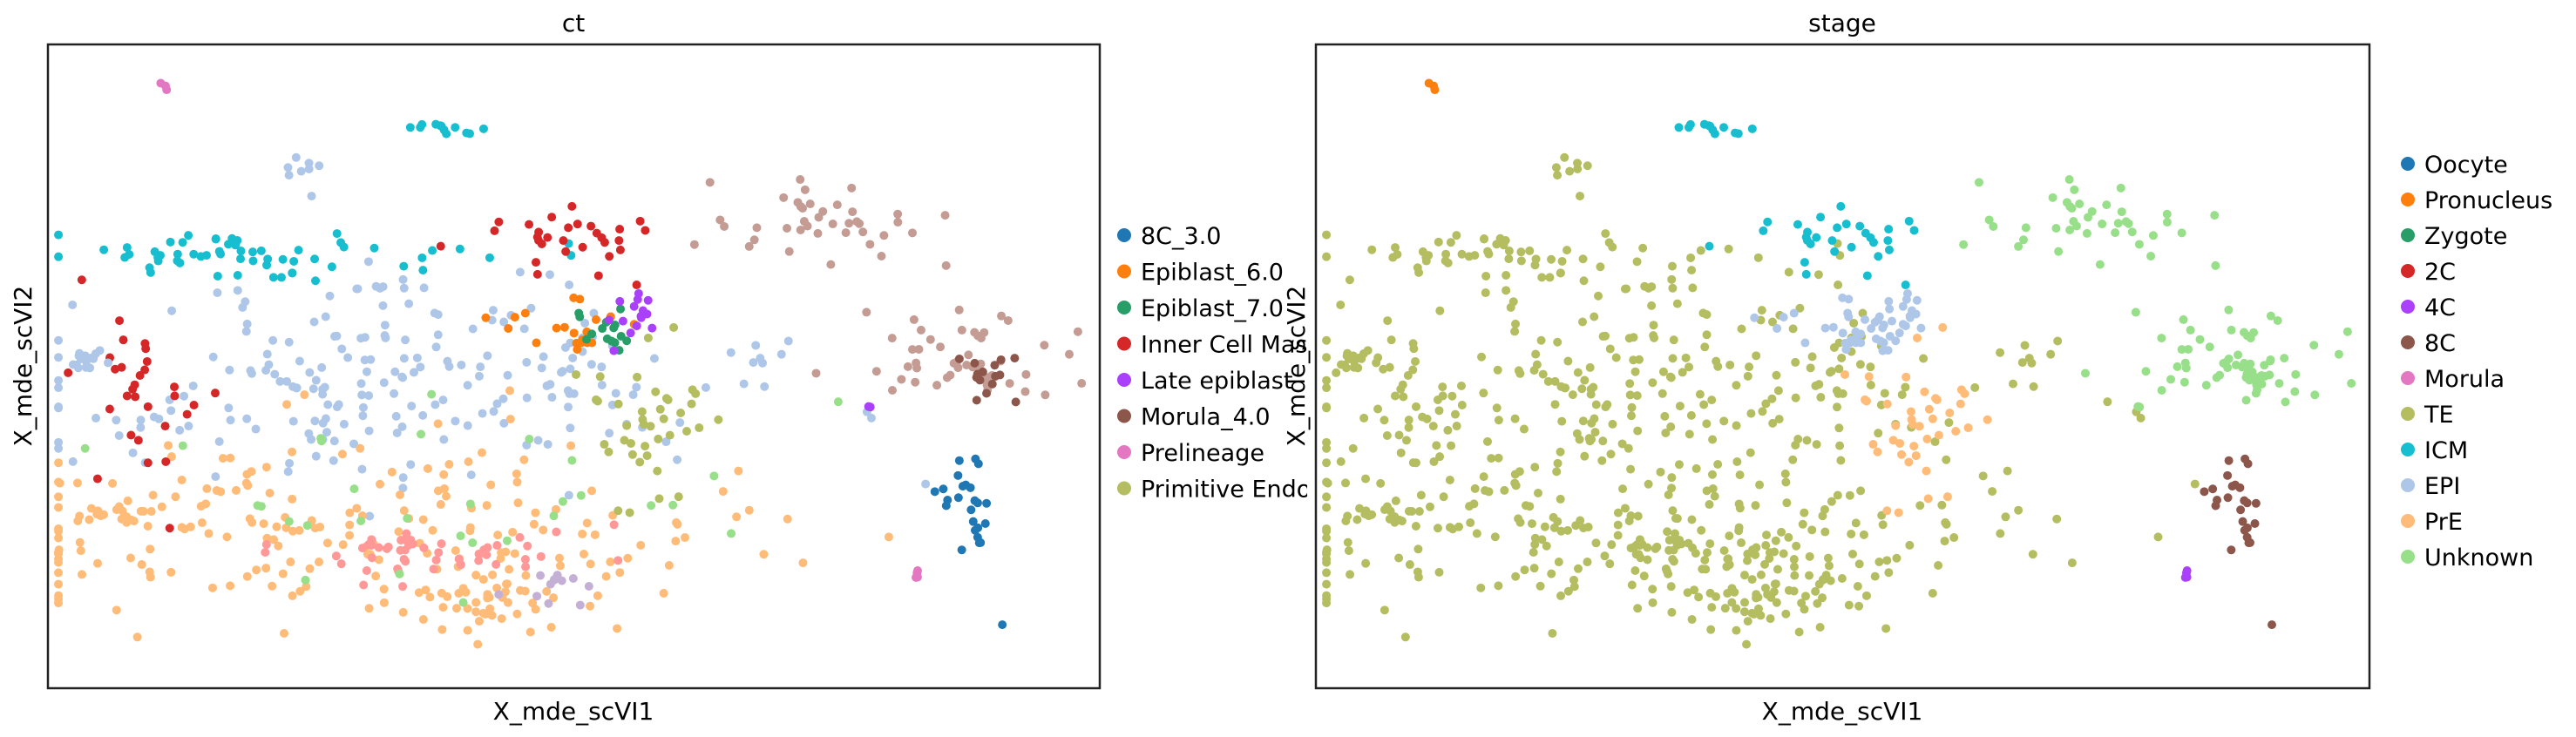 The image size is (2576, 737). I want to click on y-axis-label-ct: X_mde_scVI2, so click(23, 367).